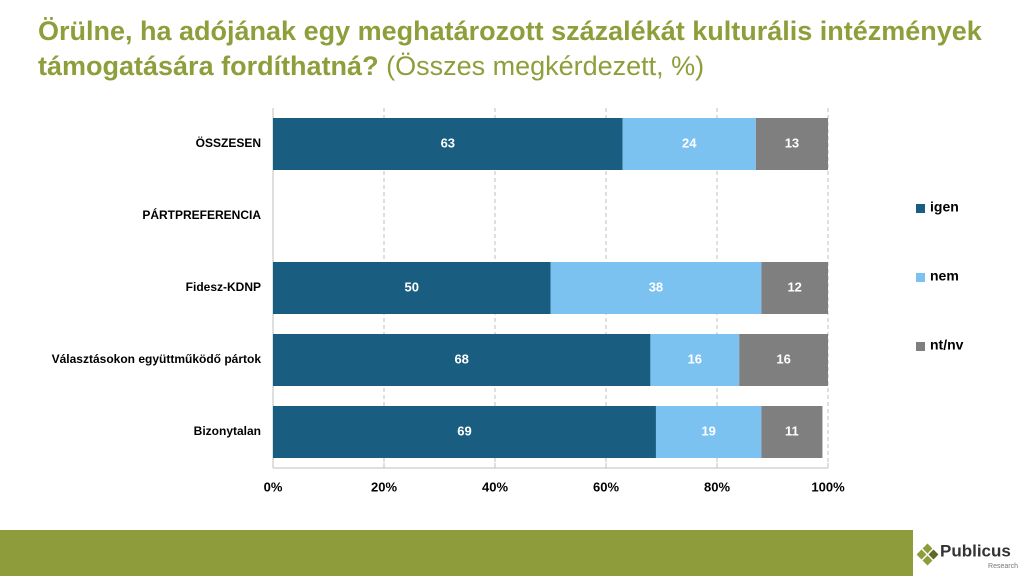 Image resolution: width=1024 pixels, height=576 pixels. I want to click on category-label: Választásokon együttműködő pártok, so click(157, 359).